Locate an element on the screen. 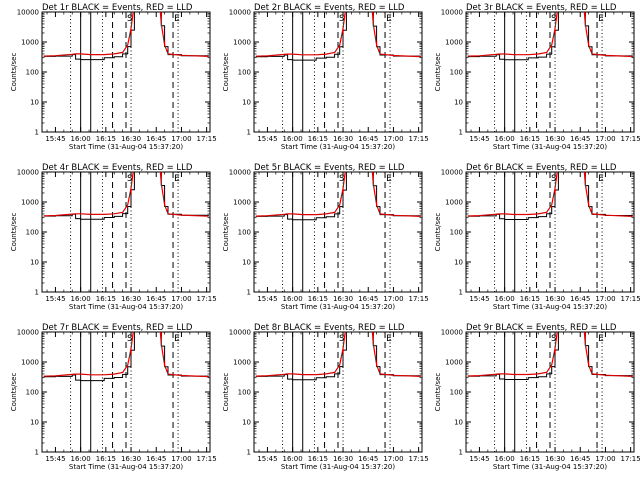 The image size is (640, 480). panel-title: Det 1r BLACK = Events, RED = LLD is located at coordinates (117, 8).